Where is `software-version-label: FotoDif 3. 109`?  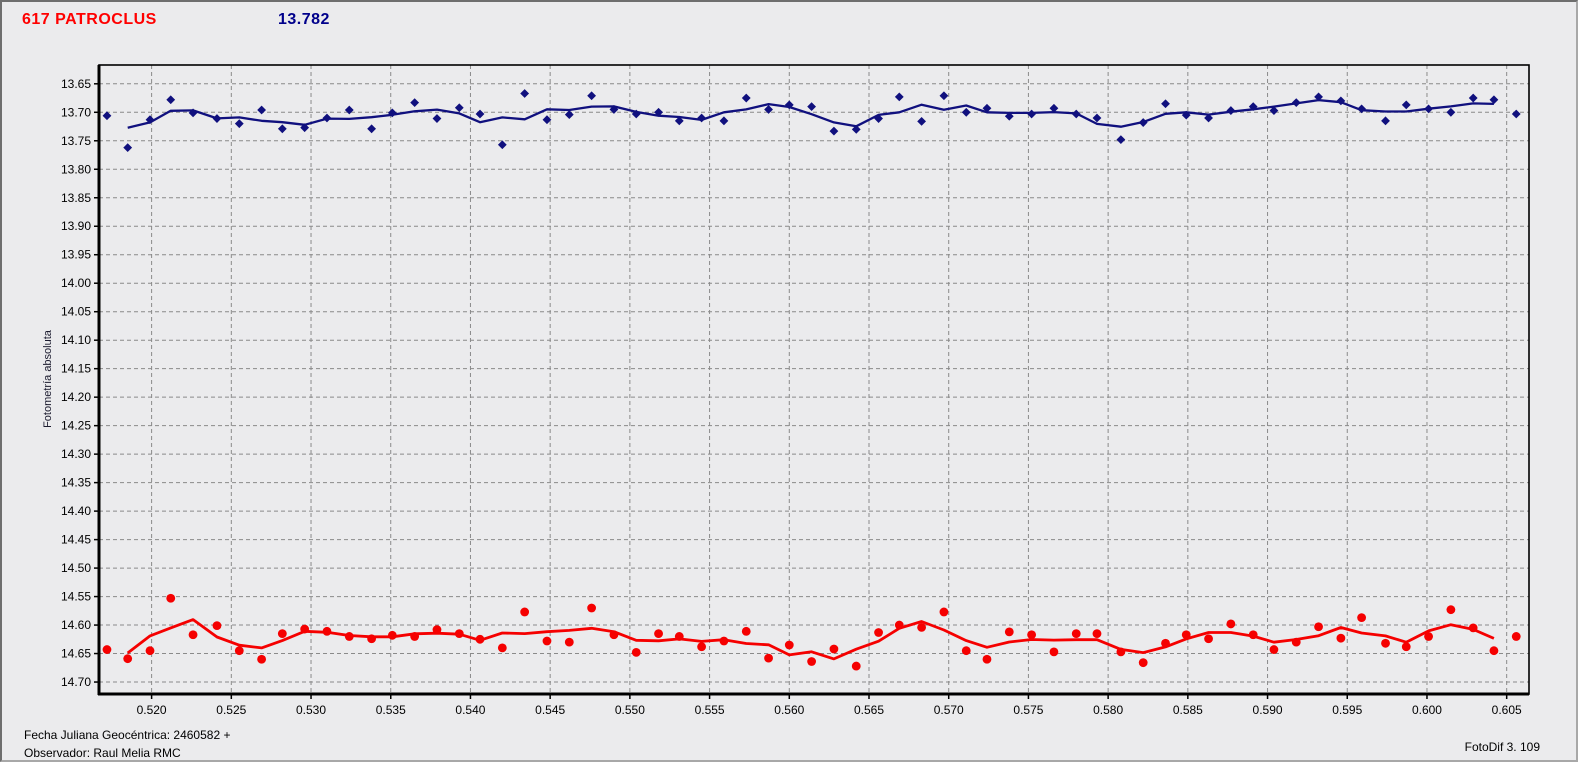
software-version-label: FotoDif 3. 109 is located at coordinates (1502, 747).